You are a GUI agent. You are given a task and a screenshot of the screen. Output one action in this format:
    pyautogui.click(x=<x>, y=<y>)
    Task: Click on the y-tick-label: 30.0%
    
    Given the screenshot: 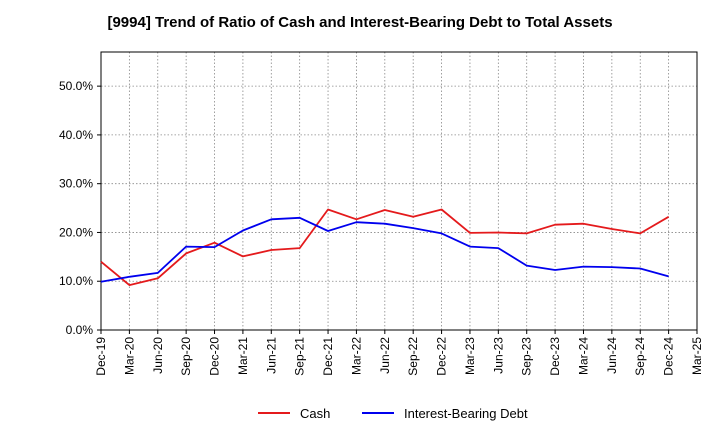 What is the action you would take?
    pyautogui.click(x=76, y=184)
    